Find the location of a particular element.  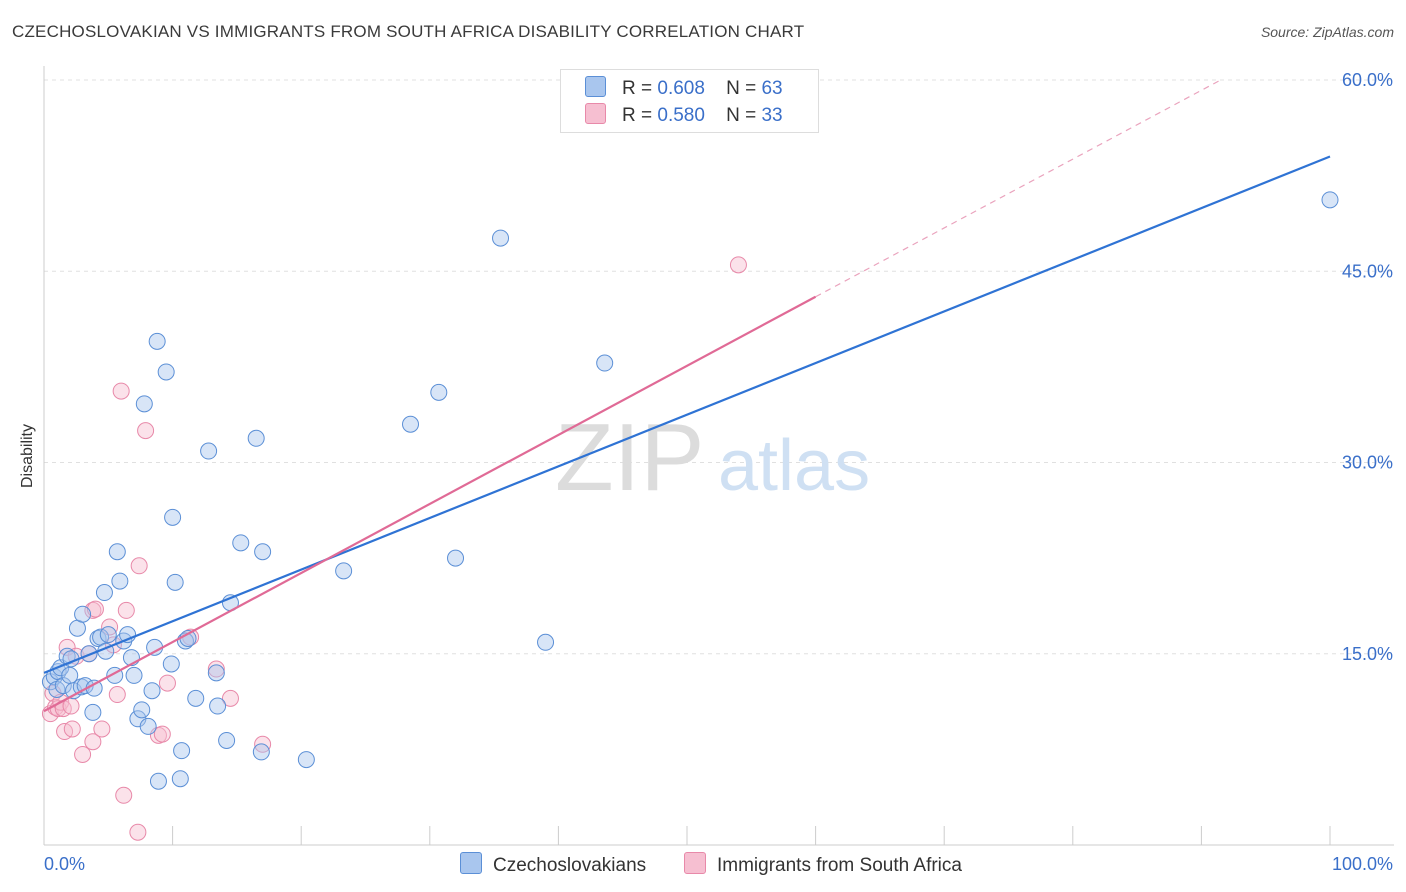

legend-row-immigrants: R = 0.580 N = 33 is located at coordinates (684, 115).